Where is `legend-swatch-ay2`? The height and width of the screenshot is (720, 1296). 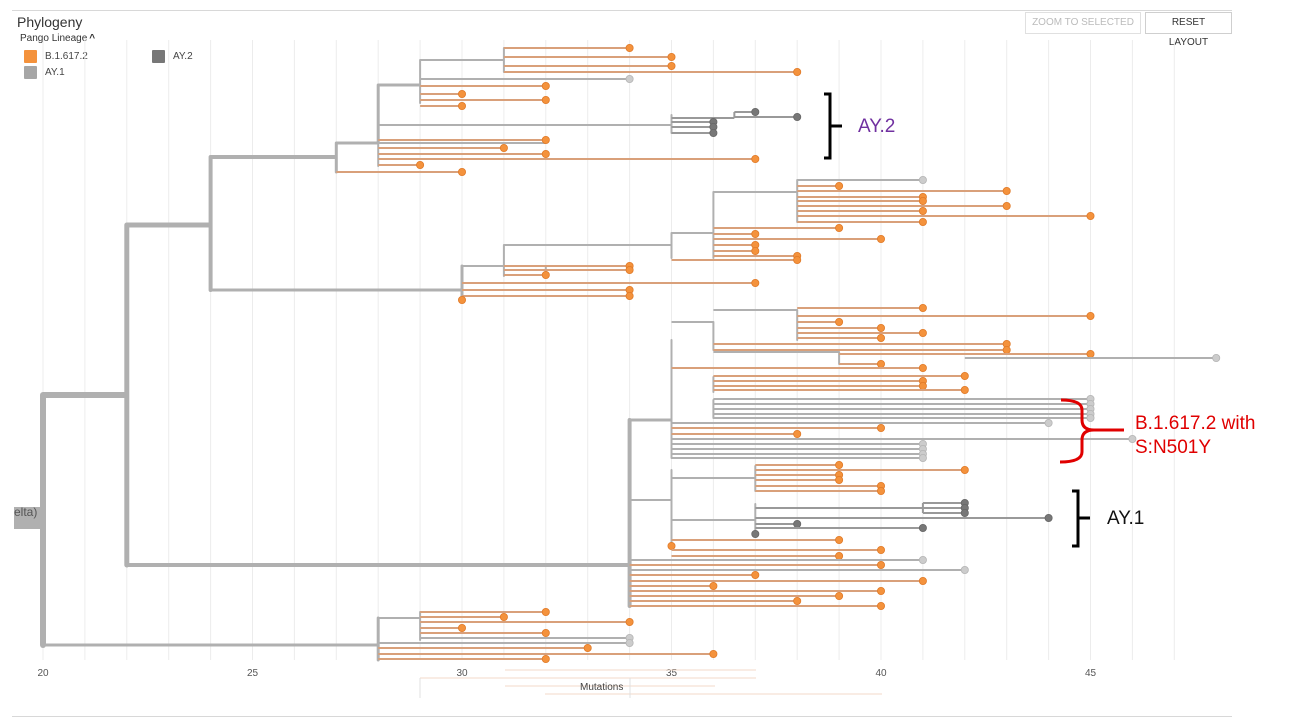 legend-swatch-ay2 is located at coordinates (158, 56).